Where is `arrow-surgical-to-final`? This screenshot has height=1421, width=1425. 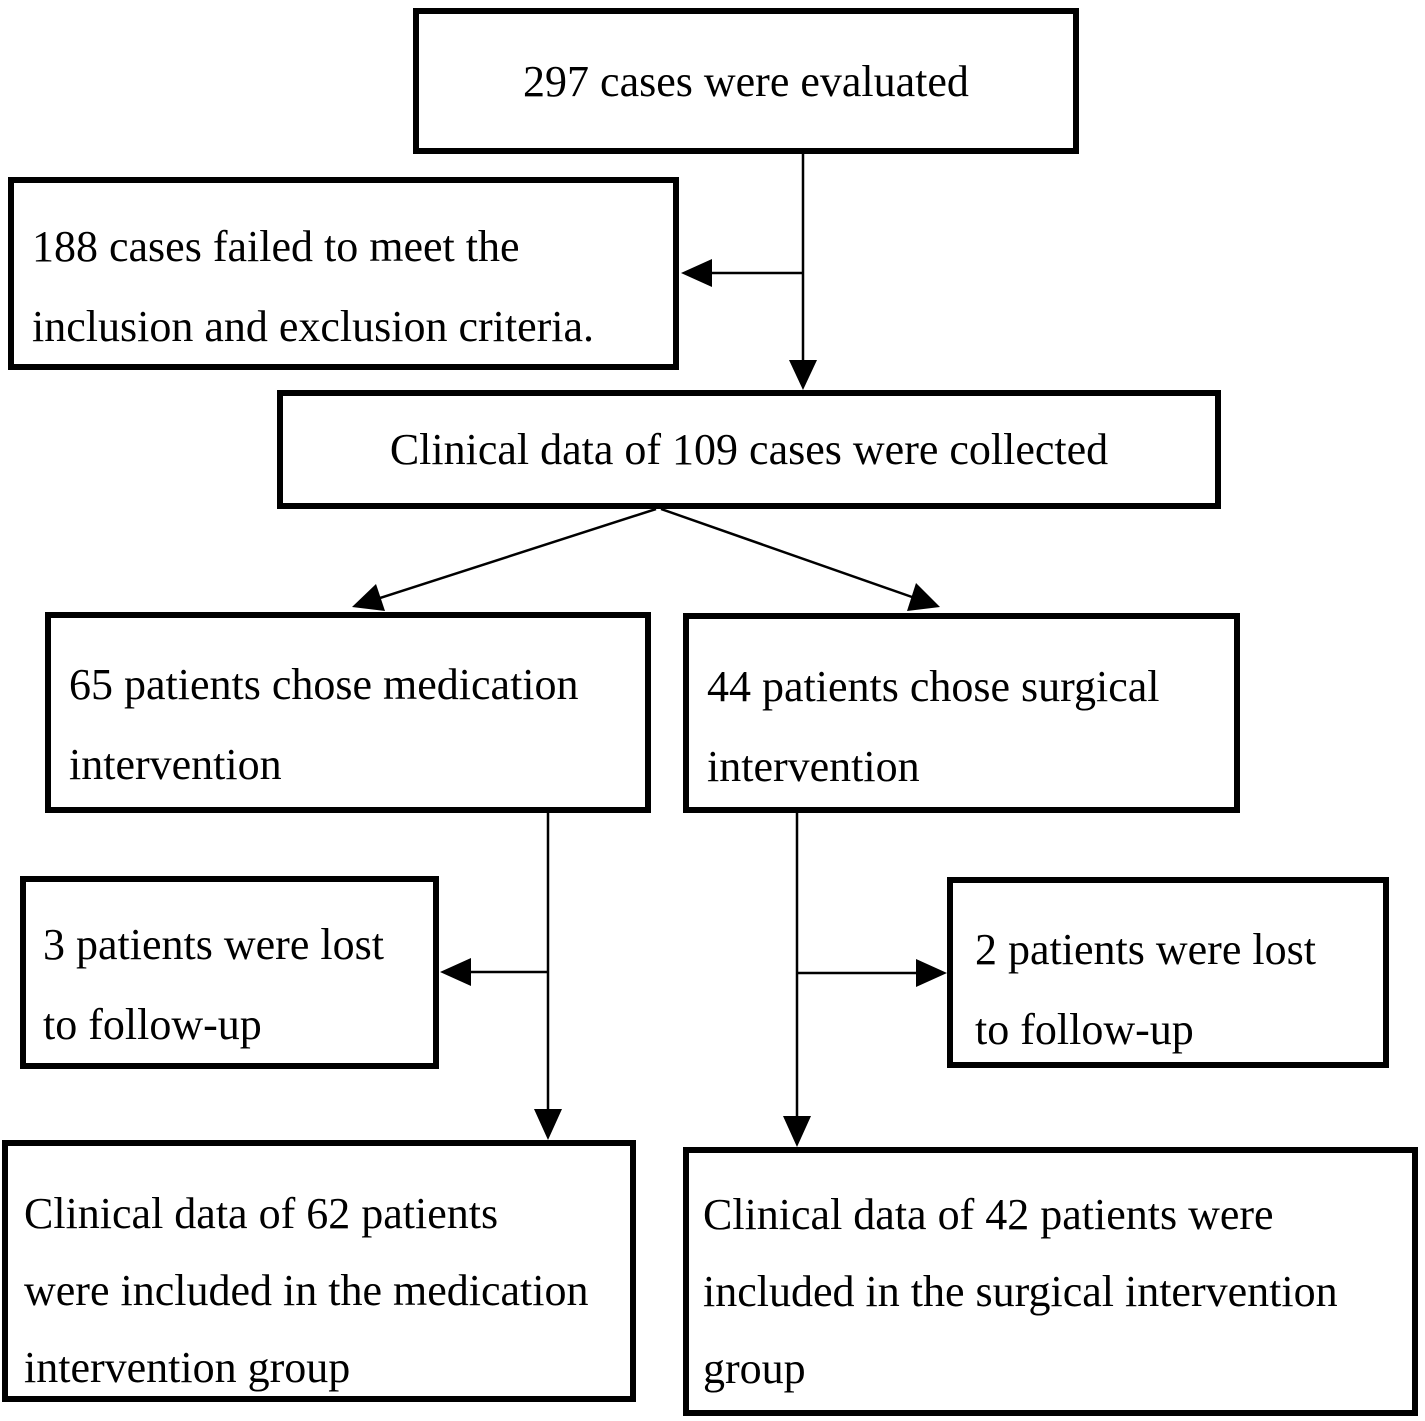
arrow-surgical-to-final is located at coordinates (797, 979).